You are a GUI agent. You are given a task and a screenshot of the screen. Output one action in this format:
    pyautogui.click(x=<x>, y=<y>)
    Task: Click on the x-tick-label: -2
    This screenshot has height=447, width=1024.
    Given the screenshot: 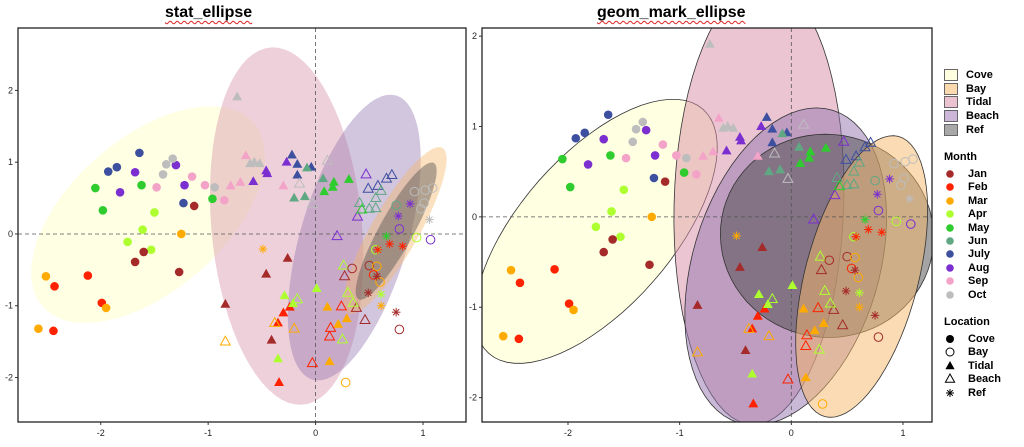 What is the action you would take?
    pyautogui.click(x=101, y=433)
    